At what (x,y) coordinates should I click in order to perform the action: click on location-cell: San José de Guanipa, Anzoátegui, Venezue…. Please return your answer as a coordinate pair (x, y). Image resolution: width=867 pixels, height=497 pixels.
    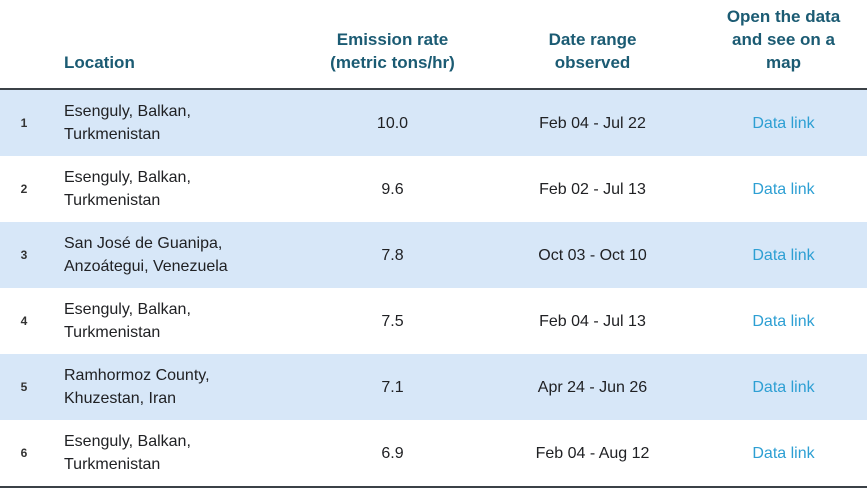
    Looking at the image, I should click on (146, 255).